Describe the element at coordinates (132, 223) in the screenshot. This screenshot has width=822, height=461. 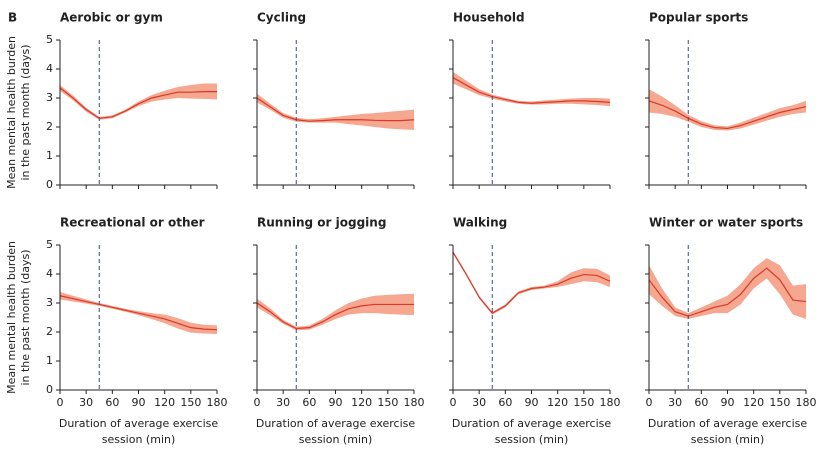
I see `panel-title: Recreational or other` at that location.